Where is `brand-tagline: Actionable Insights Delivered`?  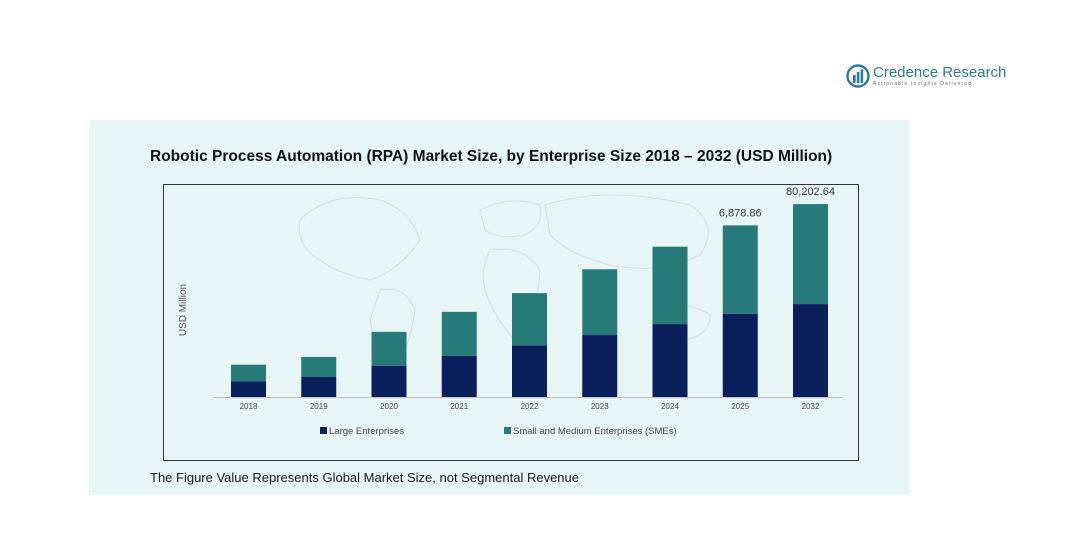
brand-tagline: Actionable Insights Delivered is located at coordinates (923, 84).